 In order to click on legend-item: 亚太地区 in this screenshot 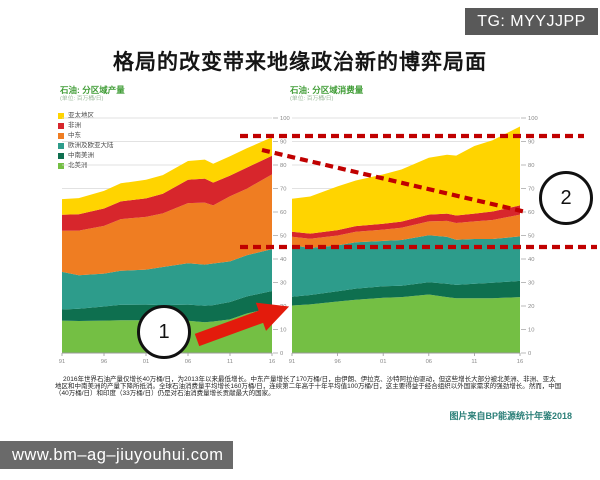, I will do `click(86, 115)`.